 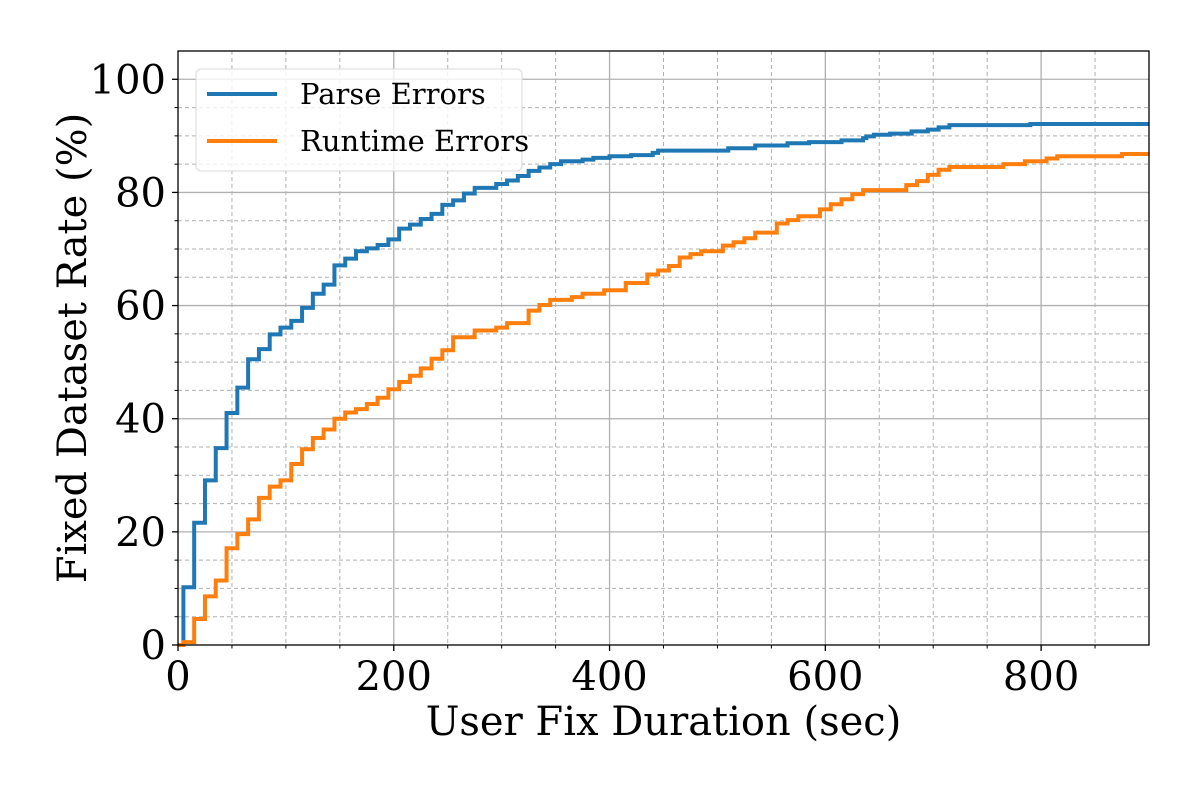 I want to click on x-tick-label: 400, so click(x=609, y=677).